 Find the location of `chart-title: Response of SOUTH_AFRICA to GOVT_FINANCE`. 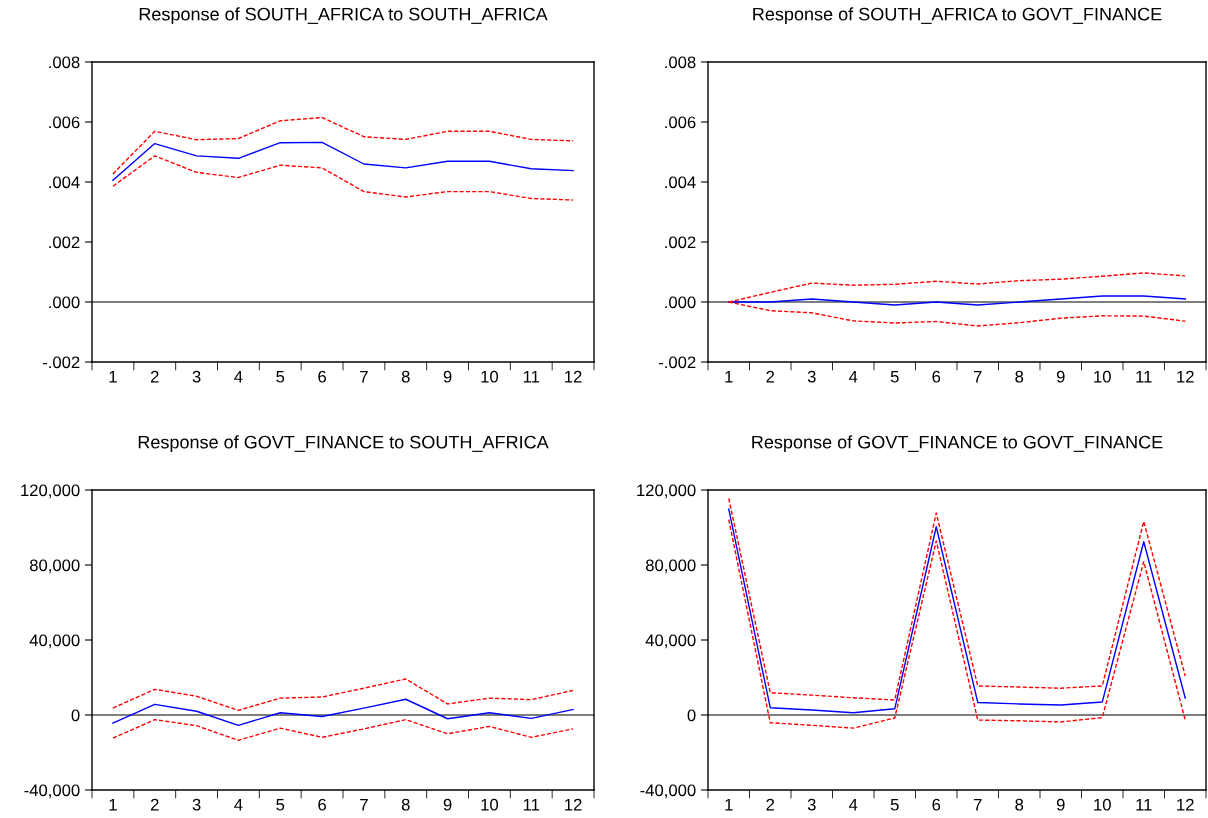

chart-title: Response of SOUTH_AFRICA to GOVT_FINANCE is located at coordinates (957, 16).